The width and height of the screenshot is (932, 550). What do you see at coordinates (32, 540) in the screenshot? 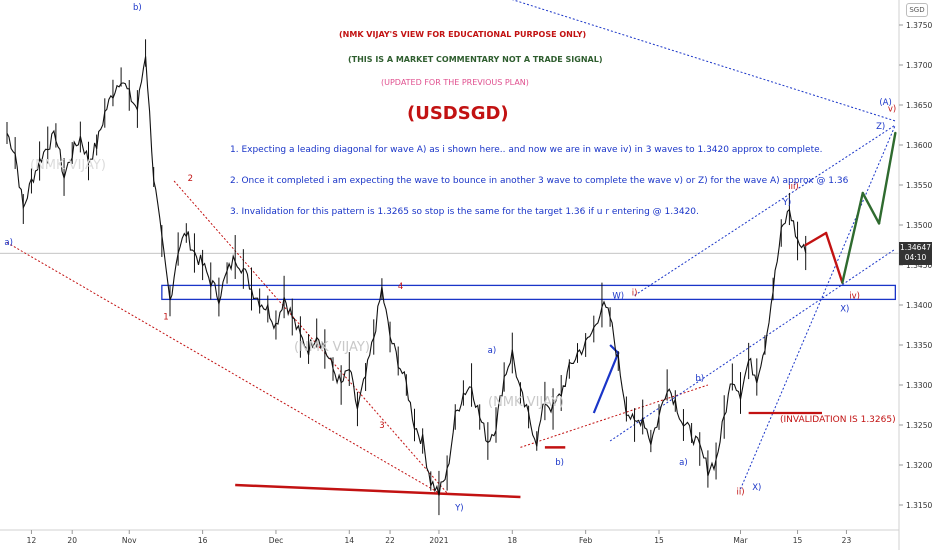
I see `x-tick-label: 12` at bounding box center [32, 540].